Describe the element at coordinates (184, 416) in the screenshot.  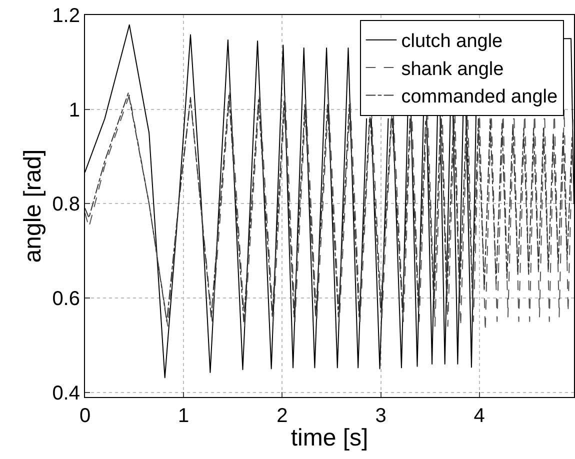
I see `x-tick-label: 1` at that location.